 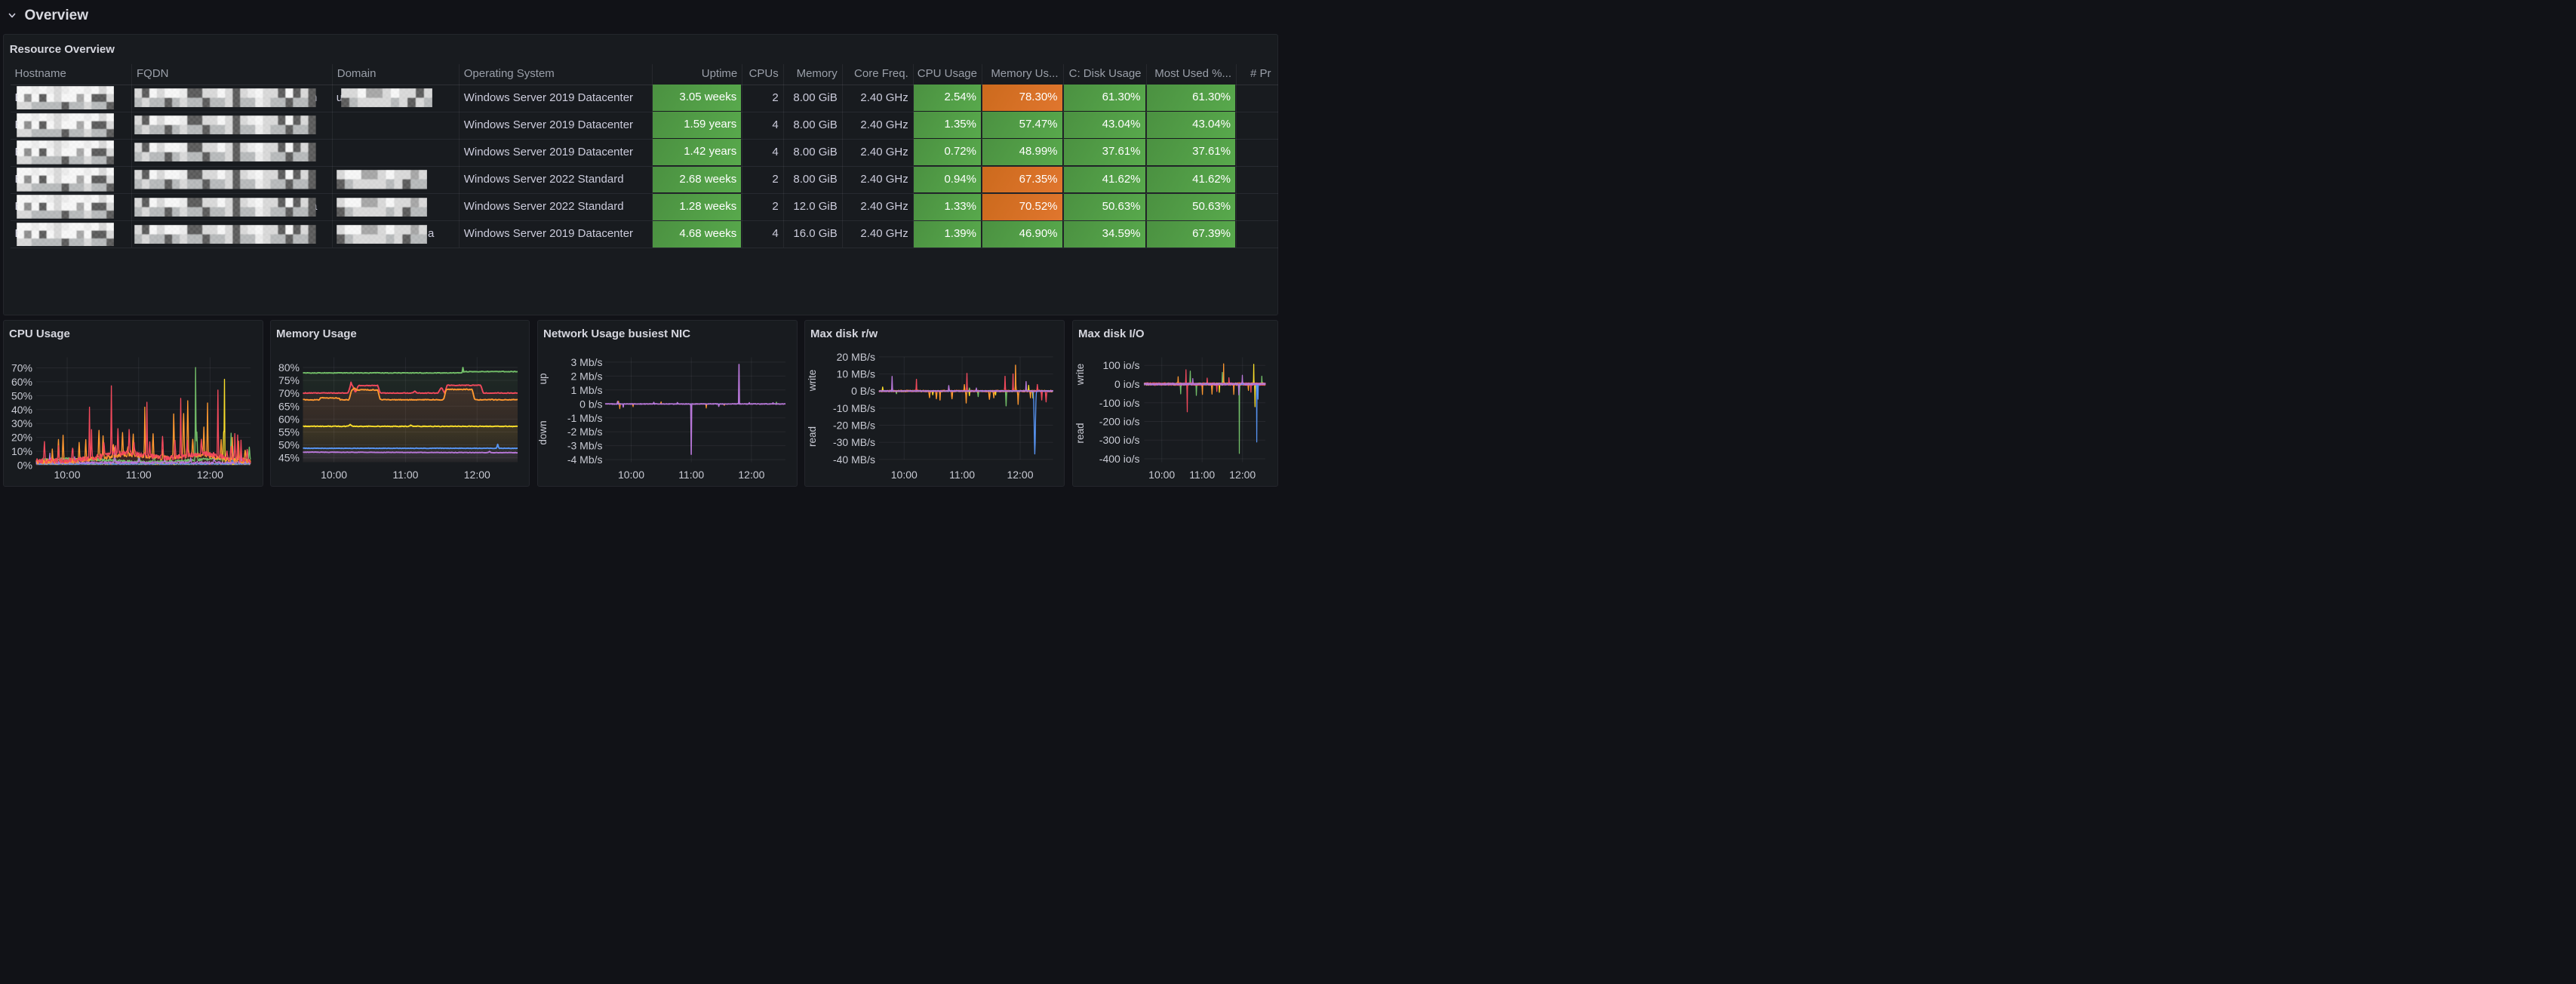 I want to click on svg-text: -400 io/s, so click(x=1119, y=459).